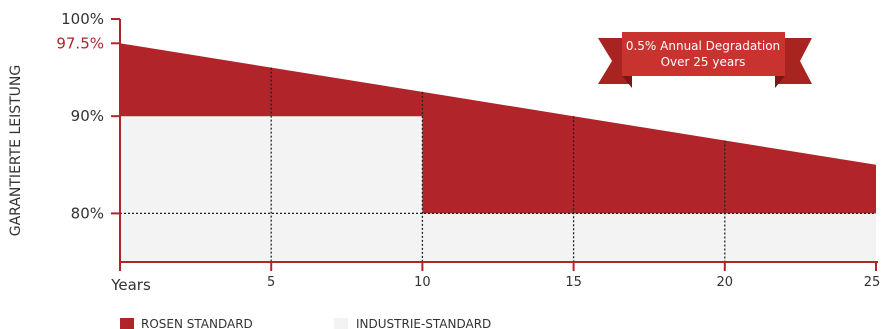 This screenshot has height=329, width=884. Describe the element at coordinates (16, 151) in the screenshot. I see `y-axis-label: GARANTIERTE LEISTUNG` at that location.